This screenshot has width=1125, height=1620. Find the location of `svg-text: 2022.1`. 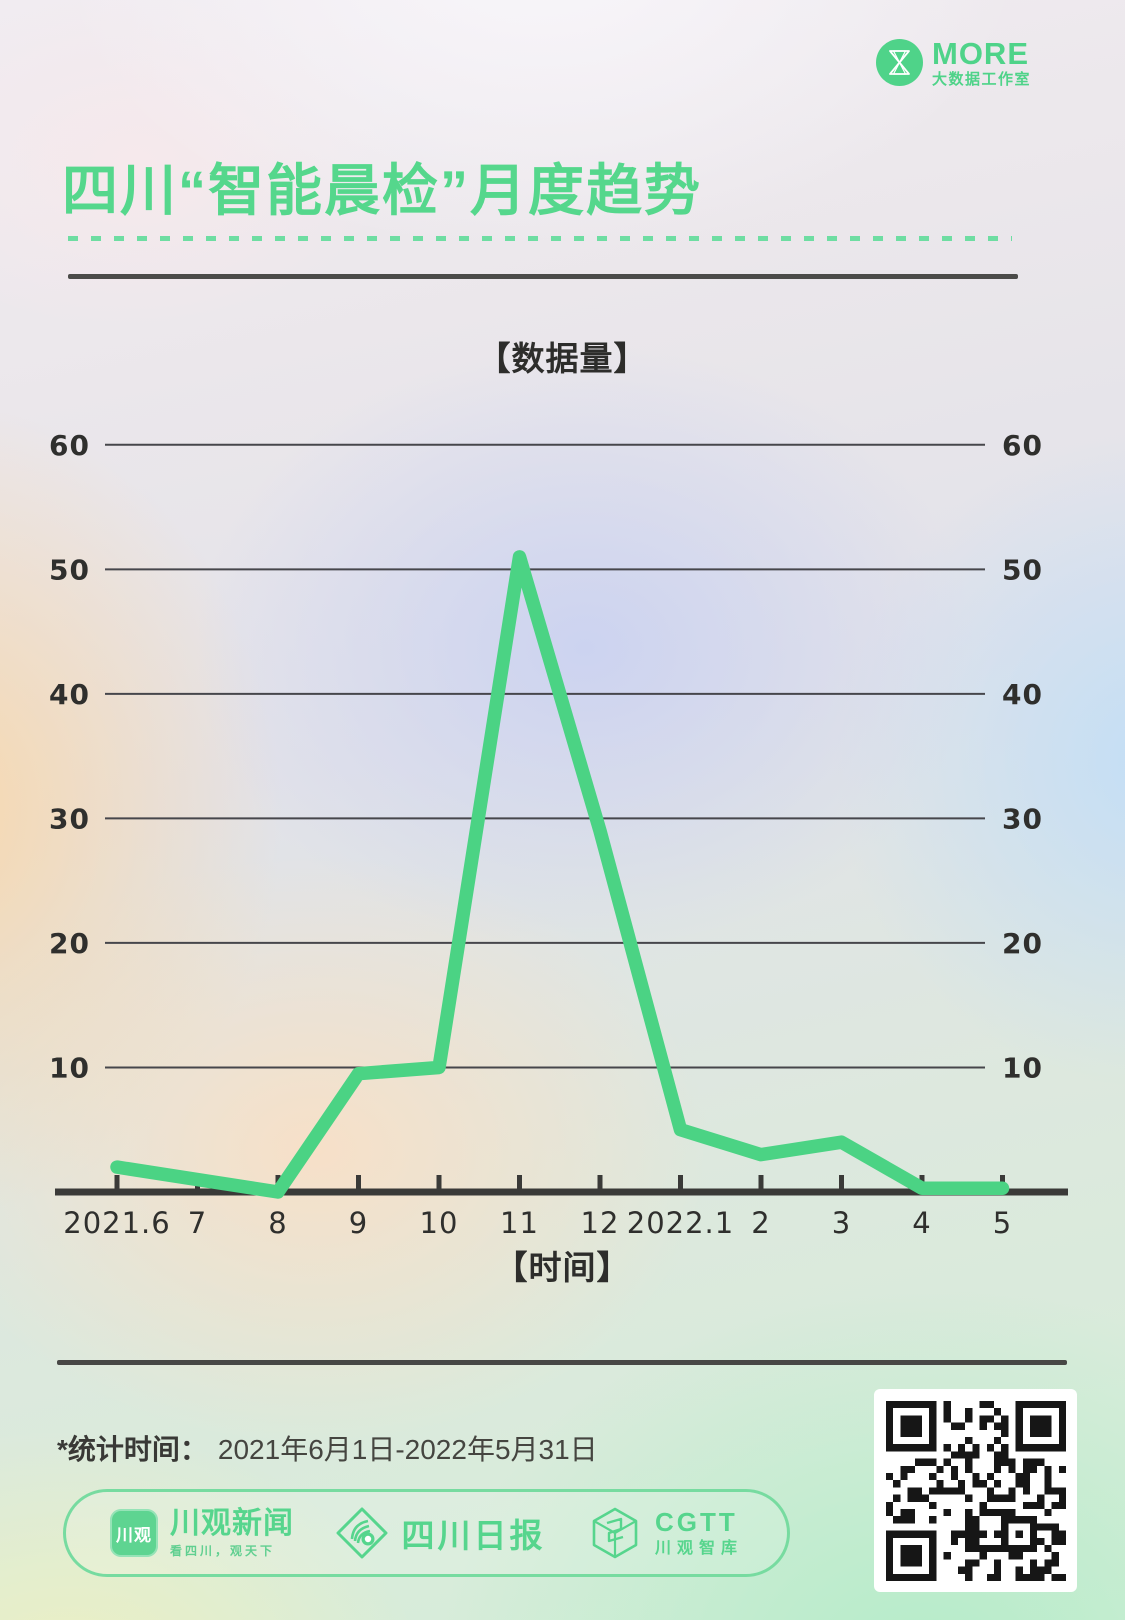

svg-text: 2022.1 is located at coordinates (680, 1223).